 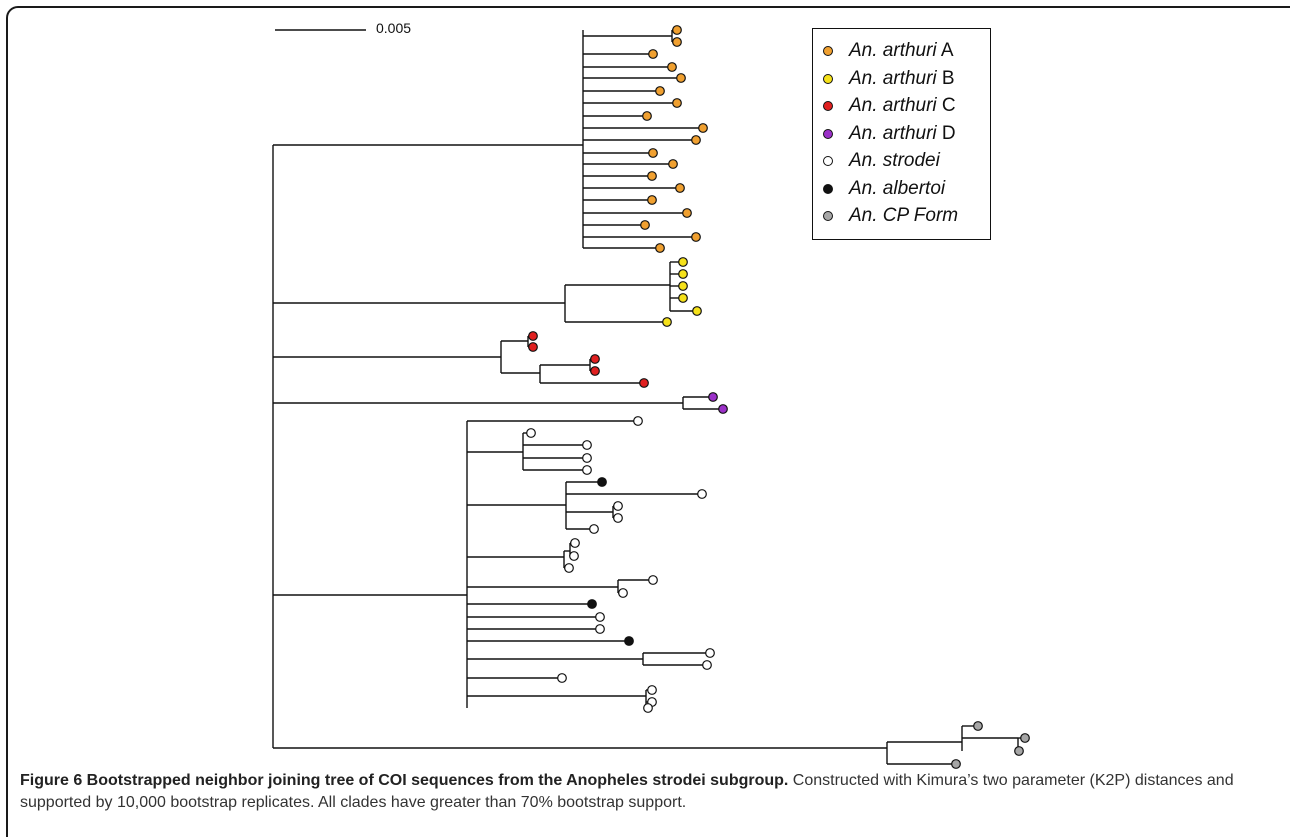 I want to click on legend-label: An. CP Form, so click(x=903, y=216).